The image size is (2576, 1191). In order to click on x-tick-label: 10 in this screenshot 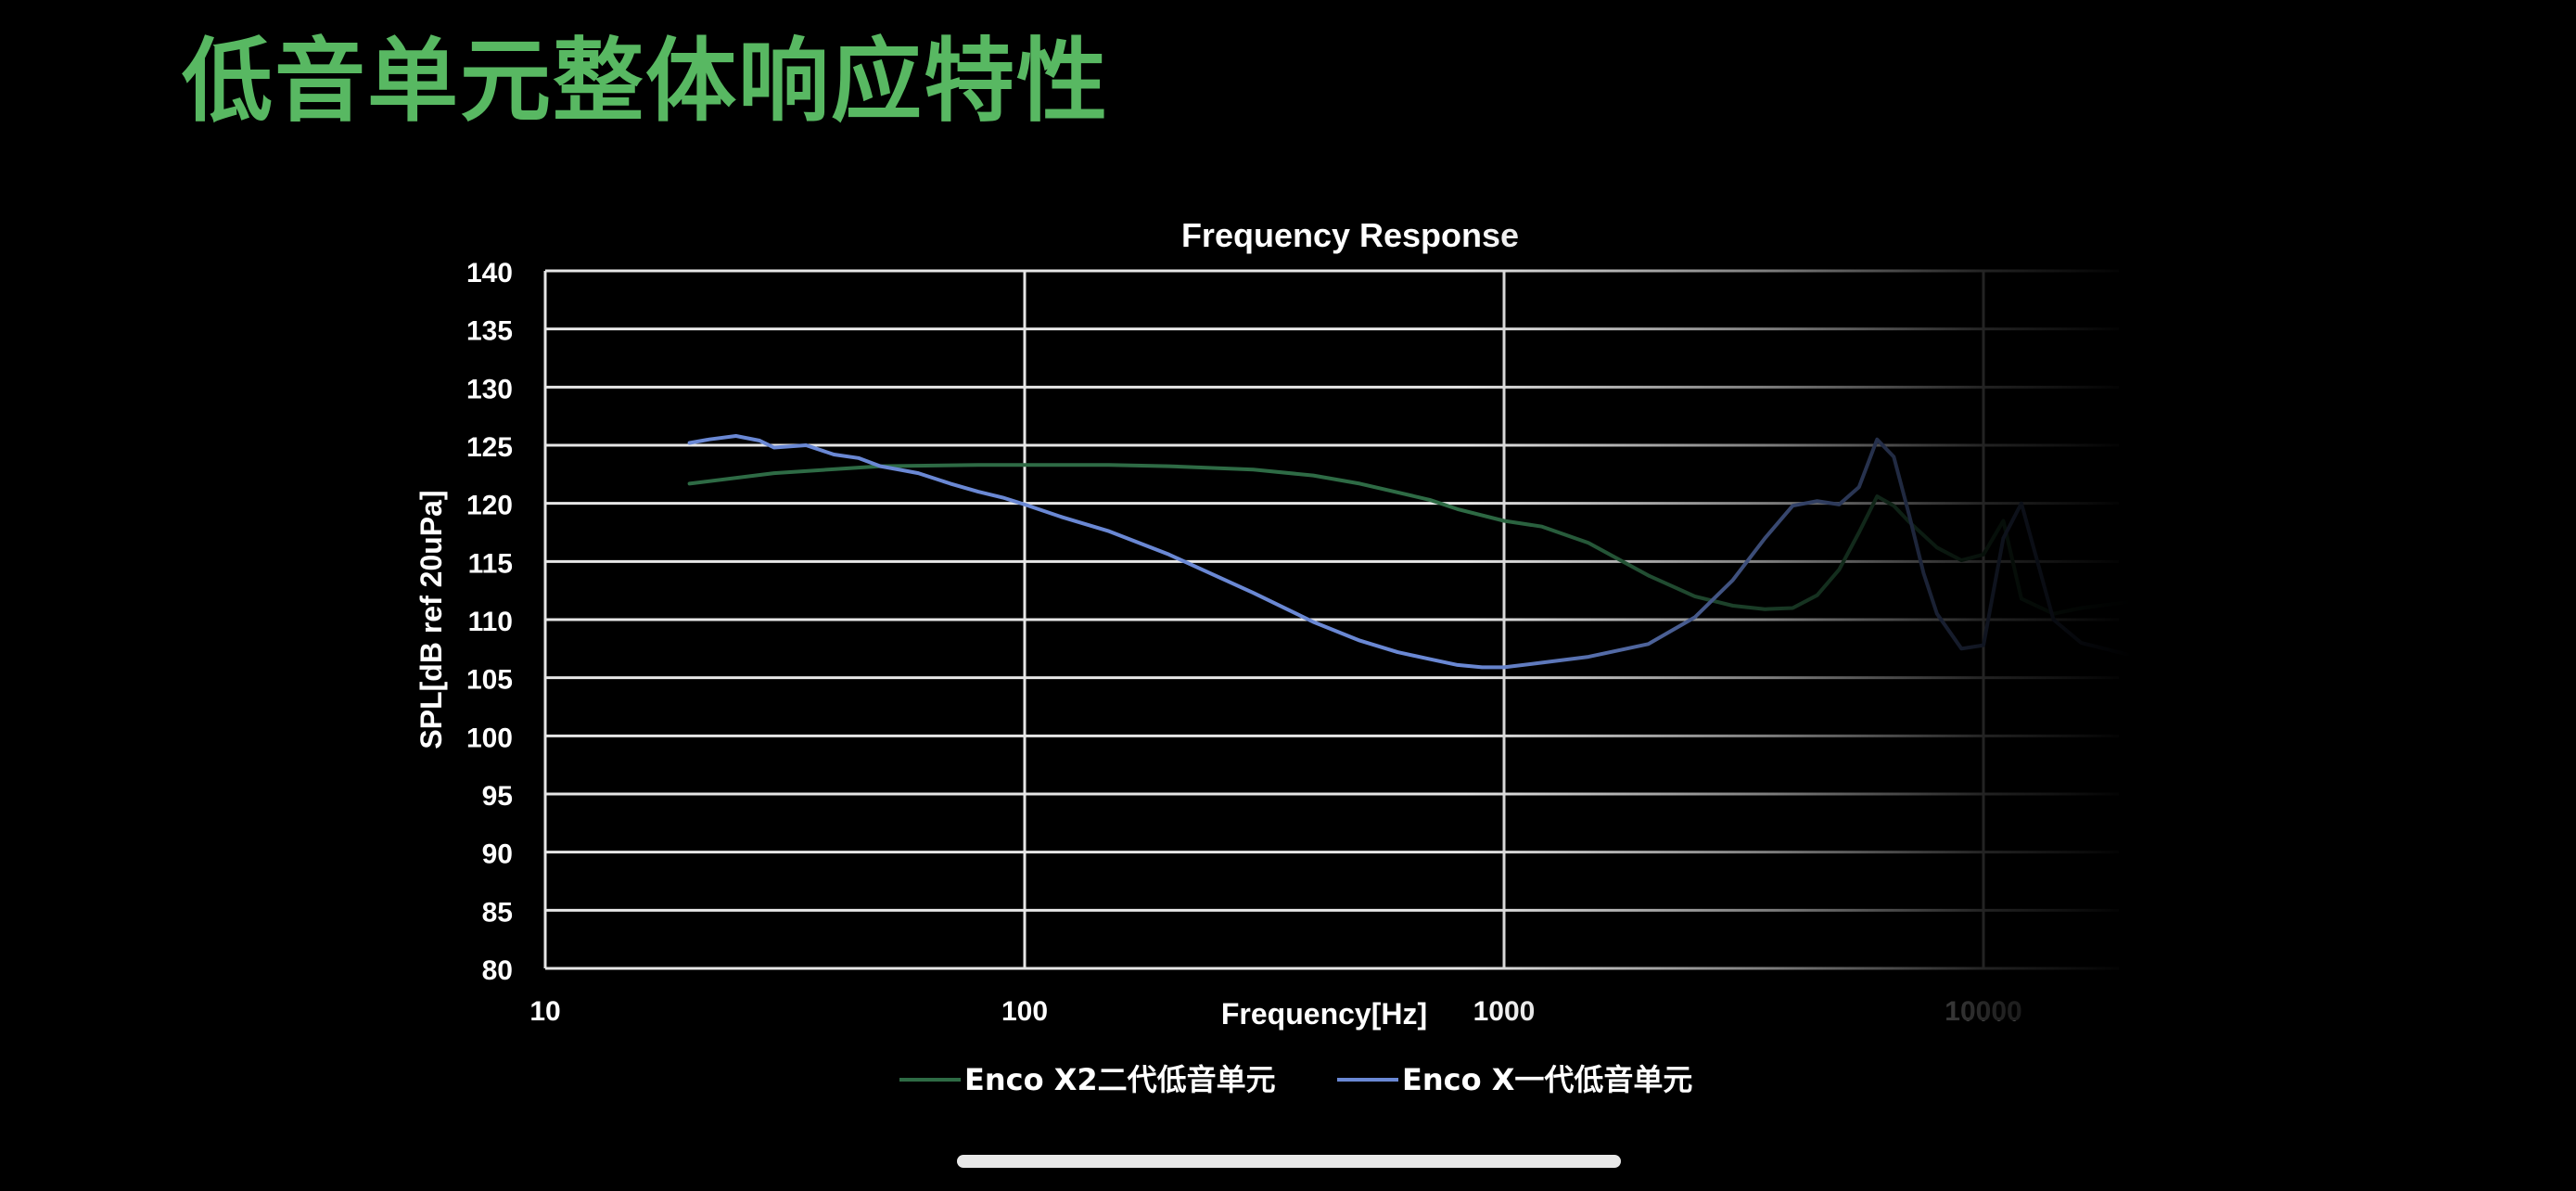, I will do `click(545, 1011)`.